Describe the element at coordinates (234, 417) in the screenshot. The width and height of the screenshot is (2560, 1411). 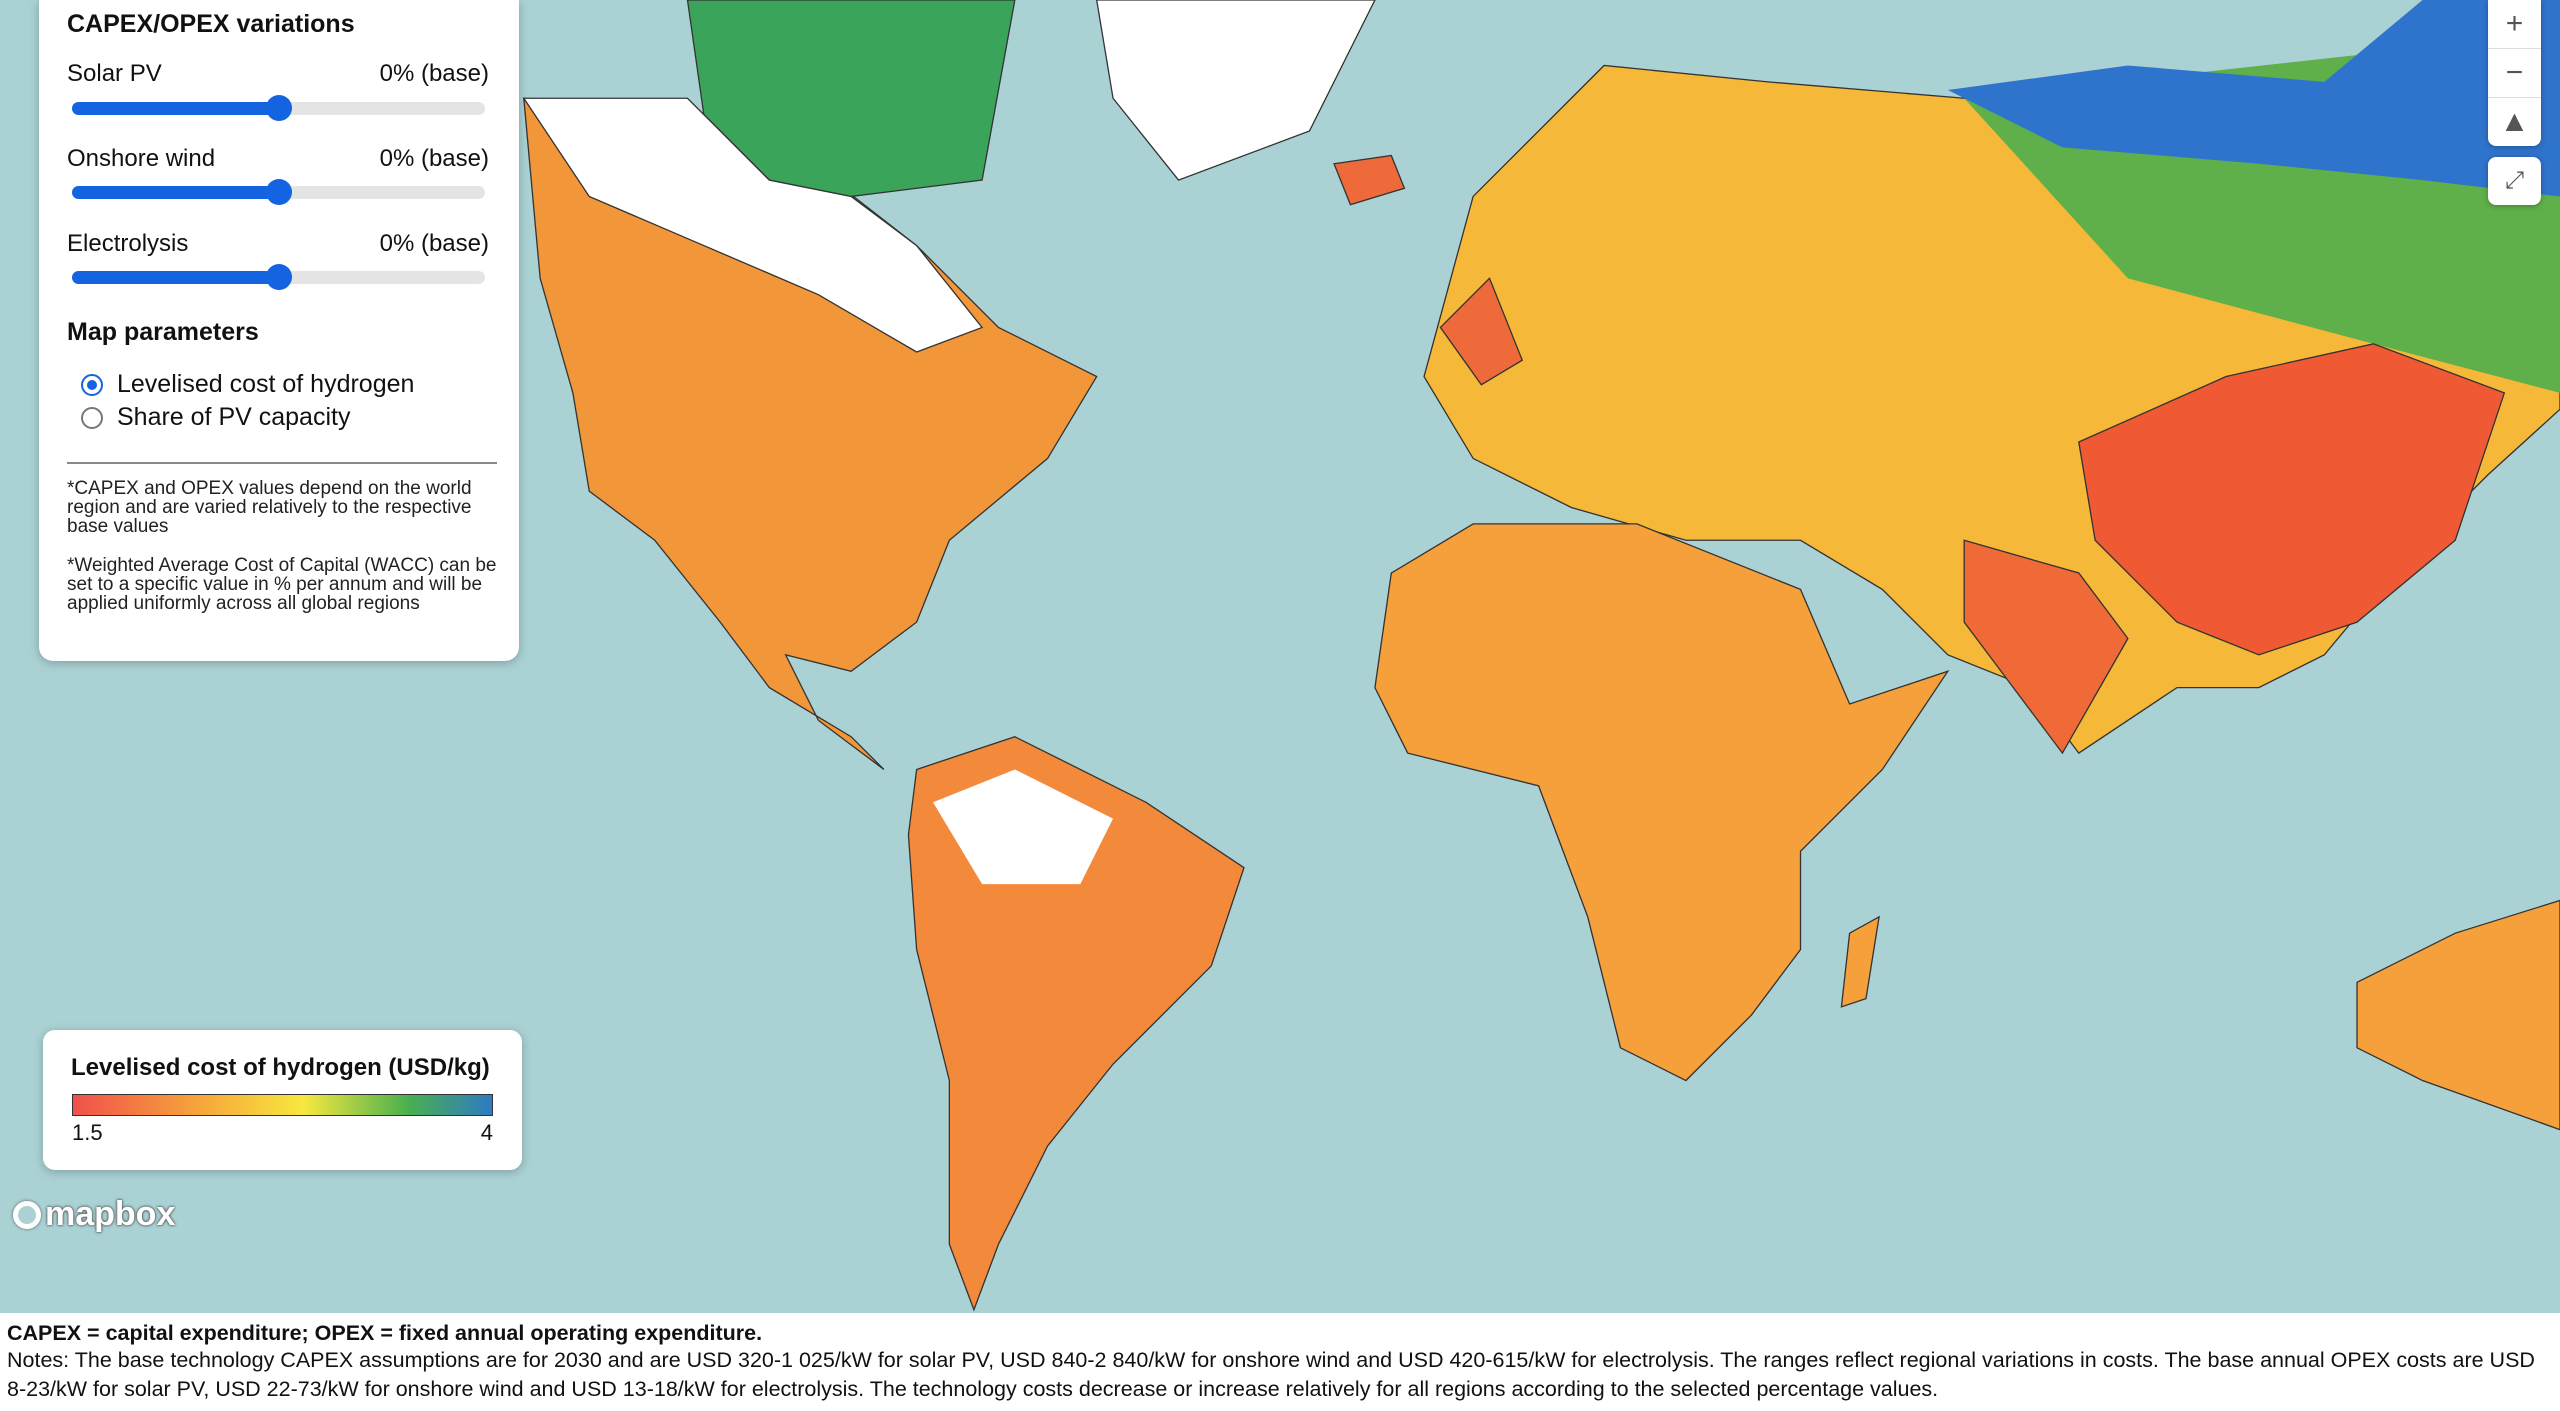
I see `radio-label: Share of PV capacity` at that location.